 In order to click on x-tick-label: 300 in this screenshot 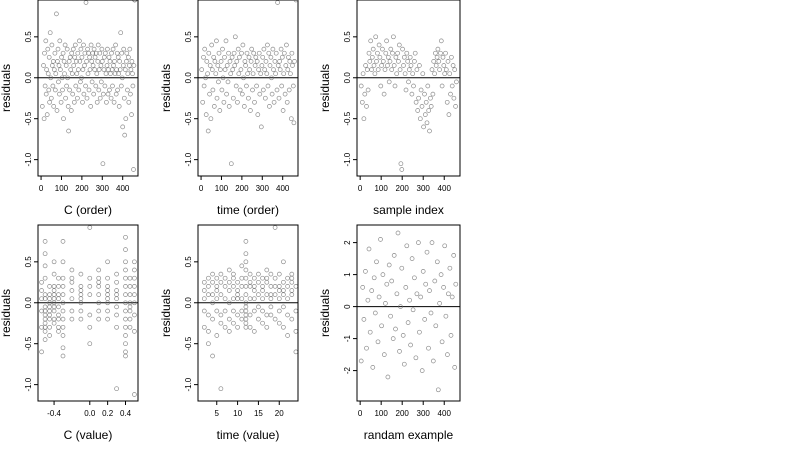, I will do `click(424, 413)`.